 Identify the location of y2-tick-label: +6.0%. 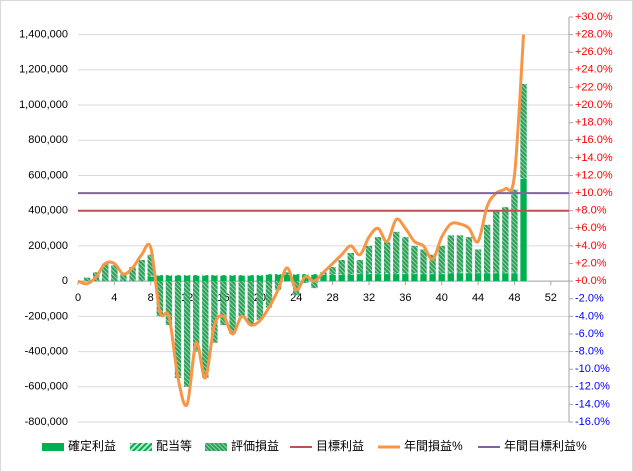
(591, 228).